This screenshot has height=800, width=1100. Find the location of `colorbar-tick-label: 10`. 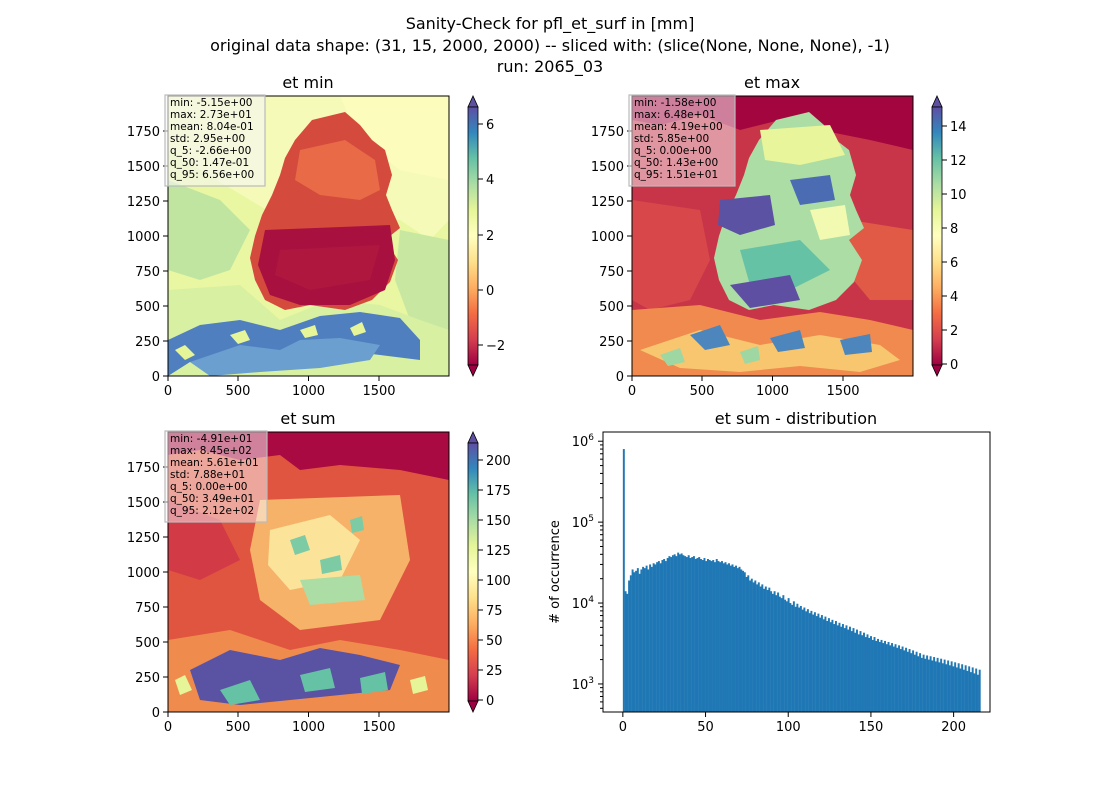

colorbar-tick-label: 10 is located at coordinates (958, 195).